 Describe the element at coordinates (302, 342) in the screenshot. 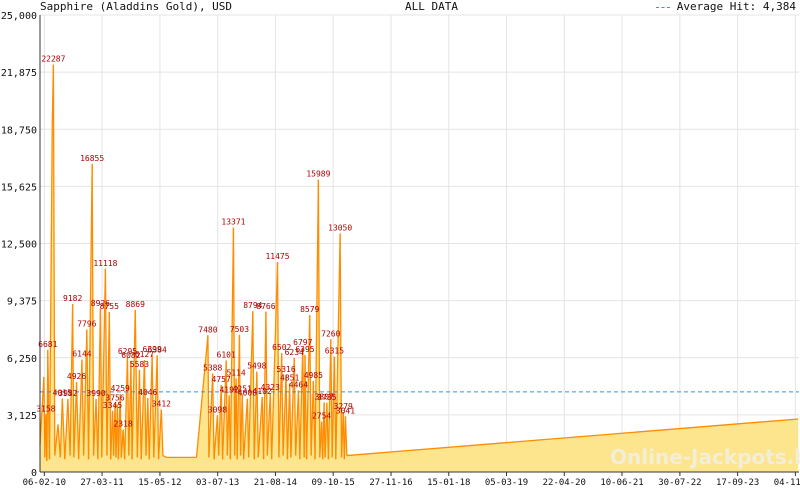

I see `data-label: 6797` at that location.